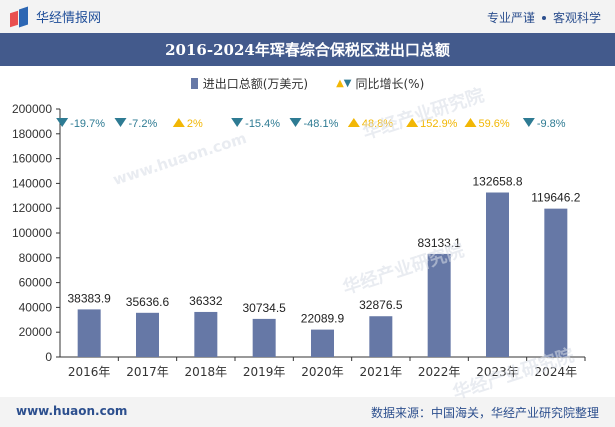  I want to click on y-tick-label: 0, so click(48, 357).